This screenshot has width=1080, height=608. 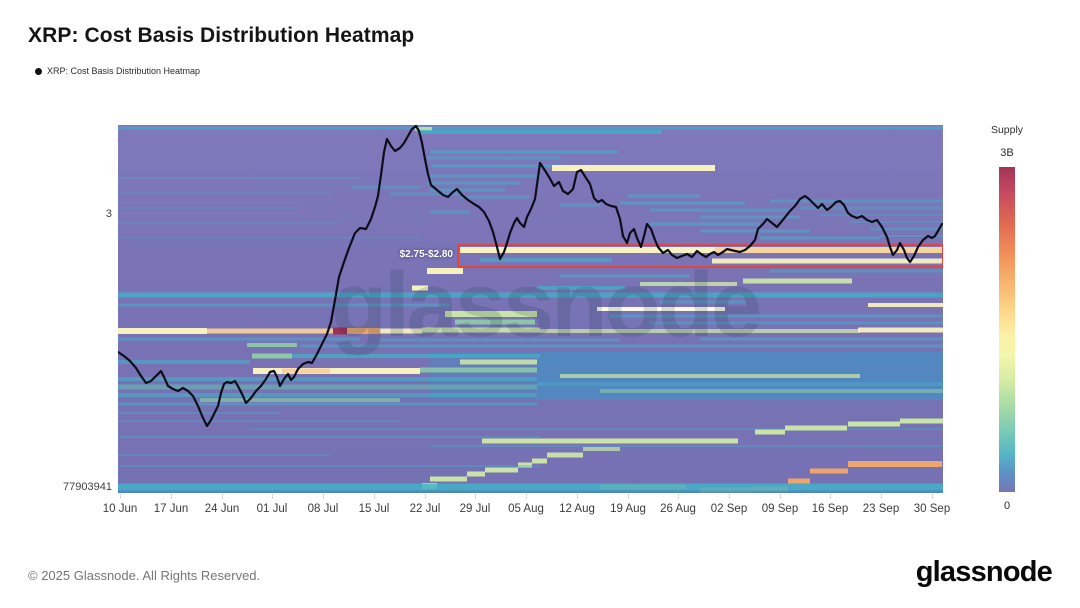 I want to click on x-tick-label: 12 Aug, so click(x=577, y=509).